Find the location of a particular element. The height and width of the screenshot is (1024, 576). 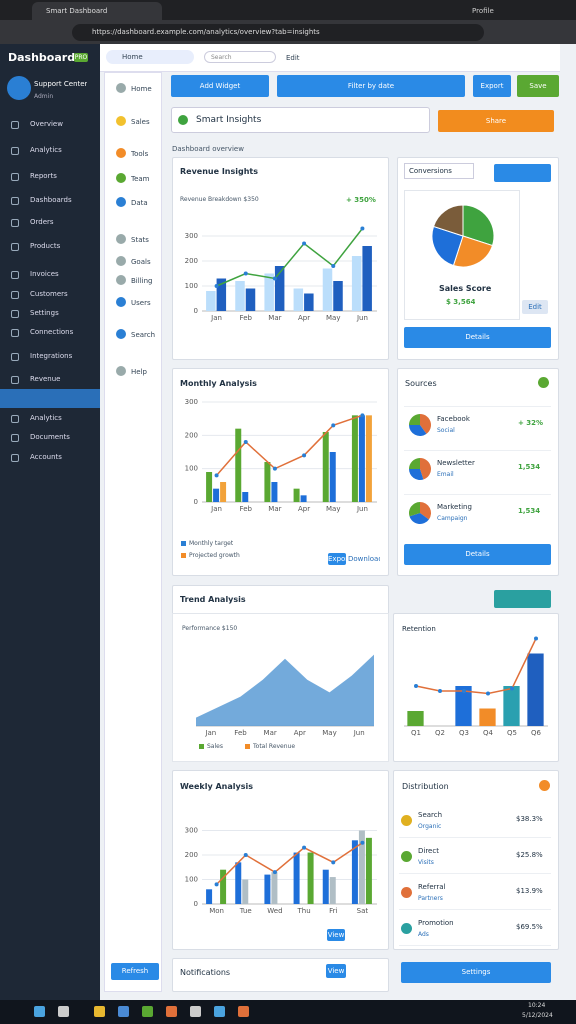

nav-item: Orders is located at coordinates (42, 222).